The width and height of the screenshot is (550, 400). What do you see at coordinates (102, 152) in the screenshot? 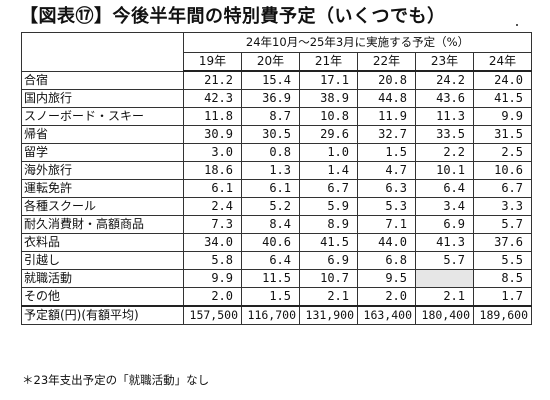
I see `row-label: 留学` at bounding box center [102, 152].